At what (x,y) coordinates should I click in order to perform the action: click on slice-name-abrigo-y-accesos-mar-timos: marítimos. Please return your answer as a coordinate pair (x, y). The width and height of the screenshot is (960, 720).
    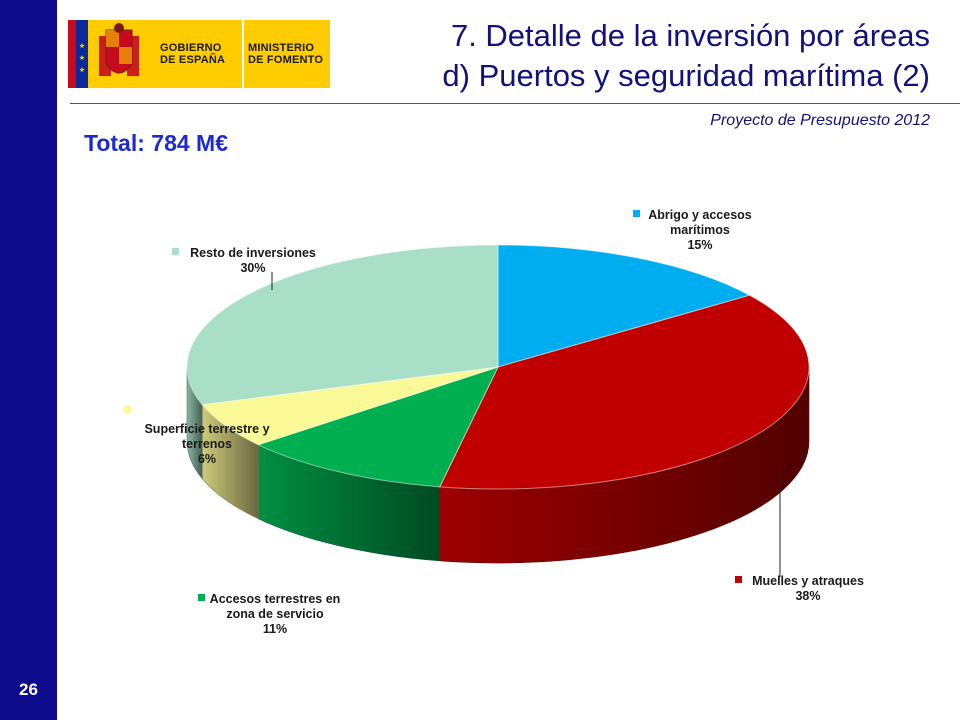
    Looking at the image, I should click on (700, 230).